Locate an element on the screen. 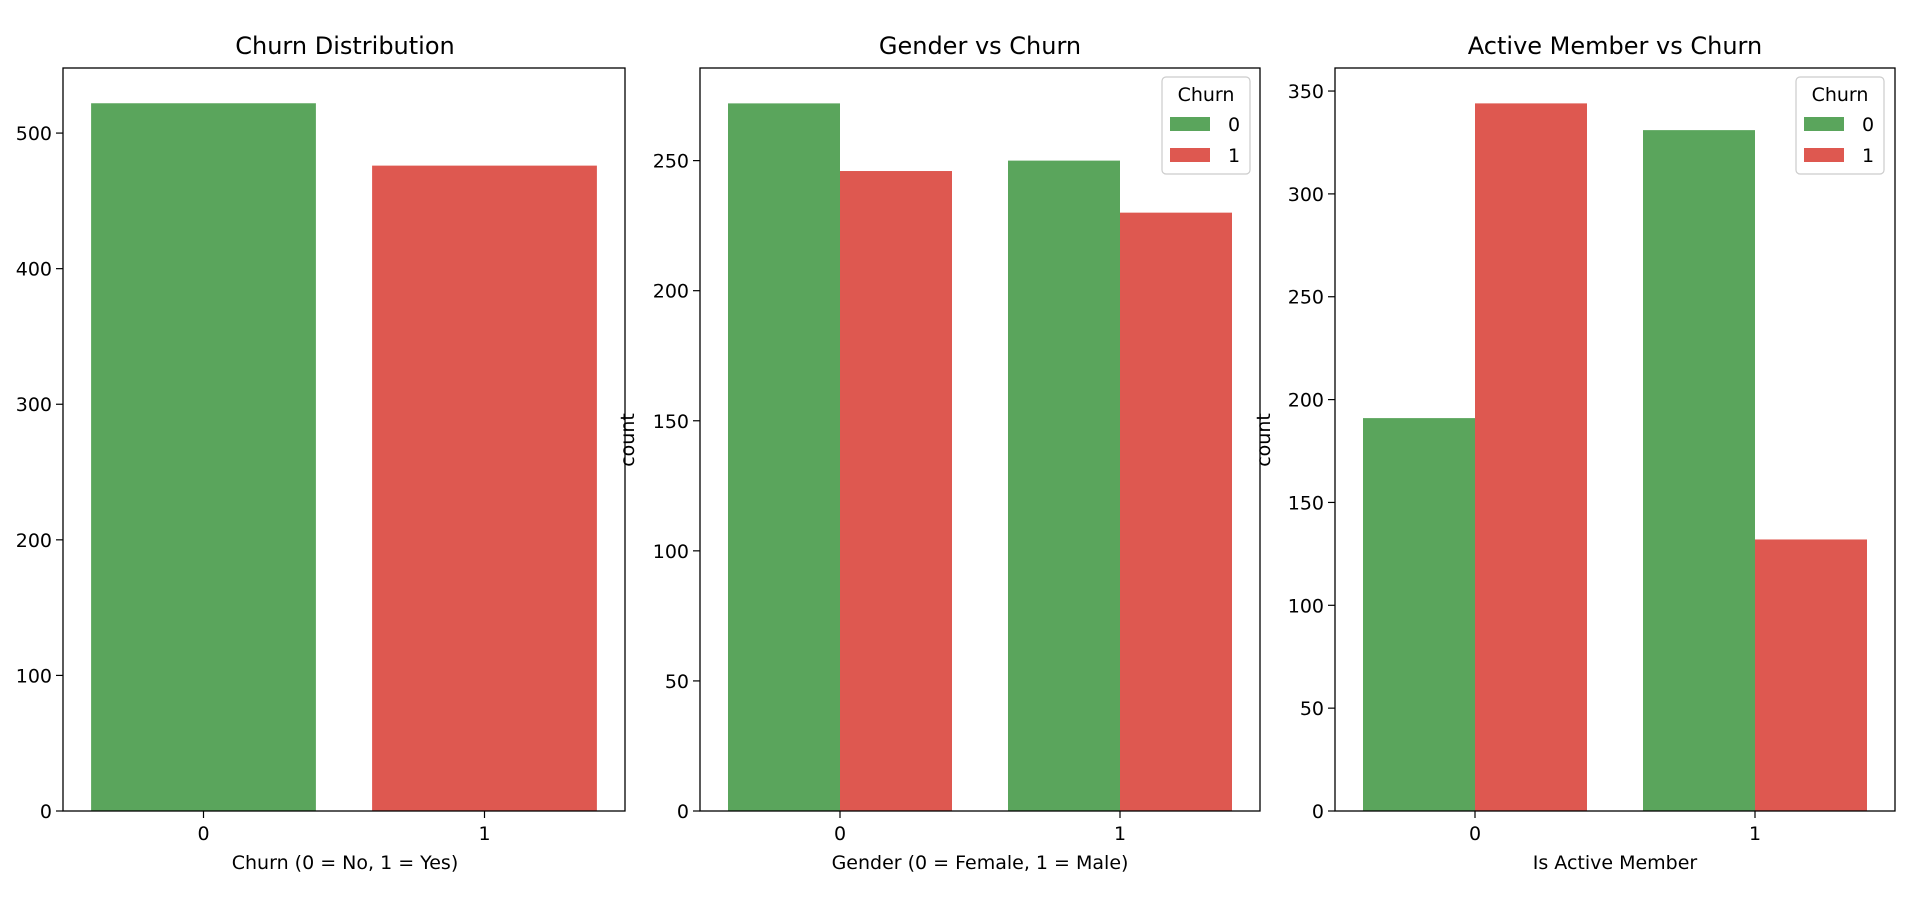 The width and height of the screenshot is (1909, 917). panel-title: Active Member vs Churn is located at coordinates (1615, 46).